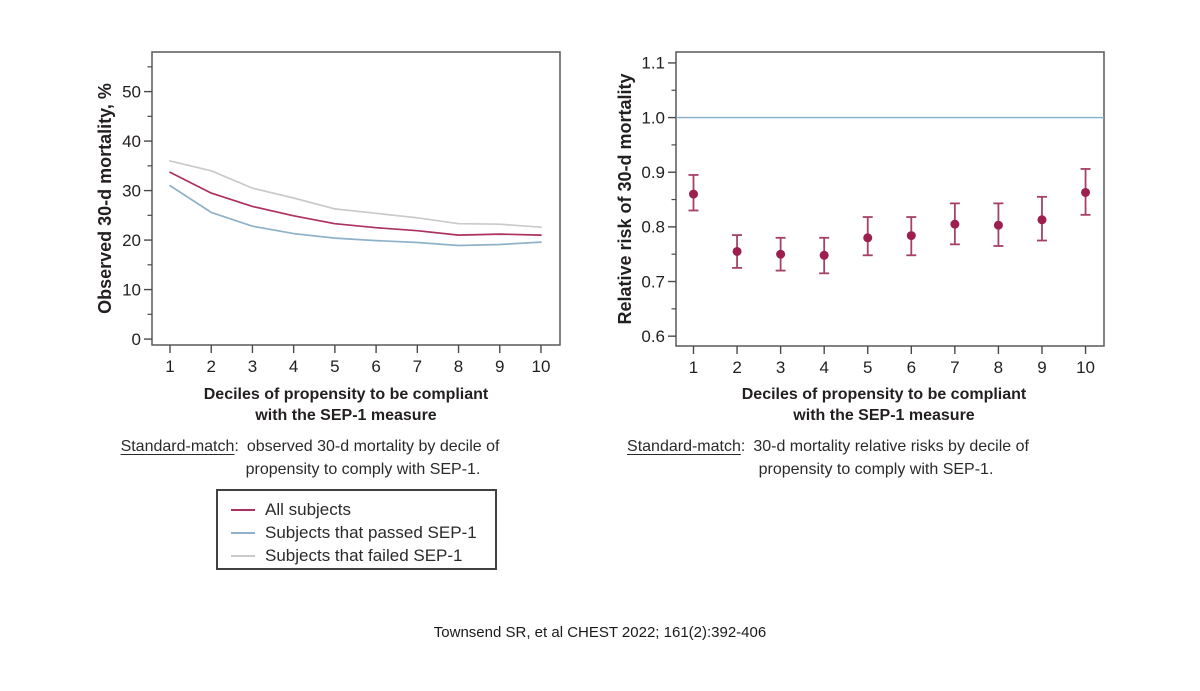 This screenshot has width=1200, height=691. What do you see at coordinates (131, 289) in the screenshot?
I see `y-tick-label: 10` at bounding box center [131, 289].